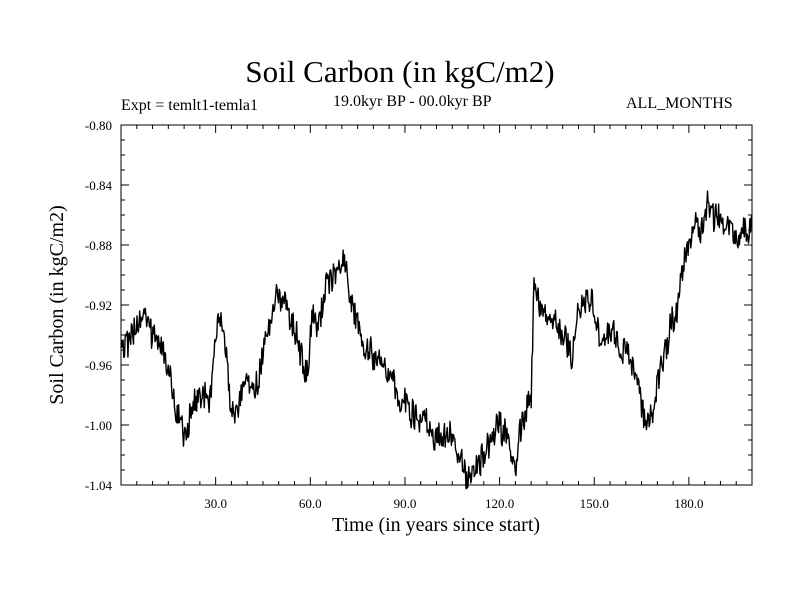 The image size is (800, 600). Describe the element at coordinates (98, 125) in the screenshot. I see `y-tick-label: -0.80` at that location.